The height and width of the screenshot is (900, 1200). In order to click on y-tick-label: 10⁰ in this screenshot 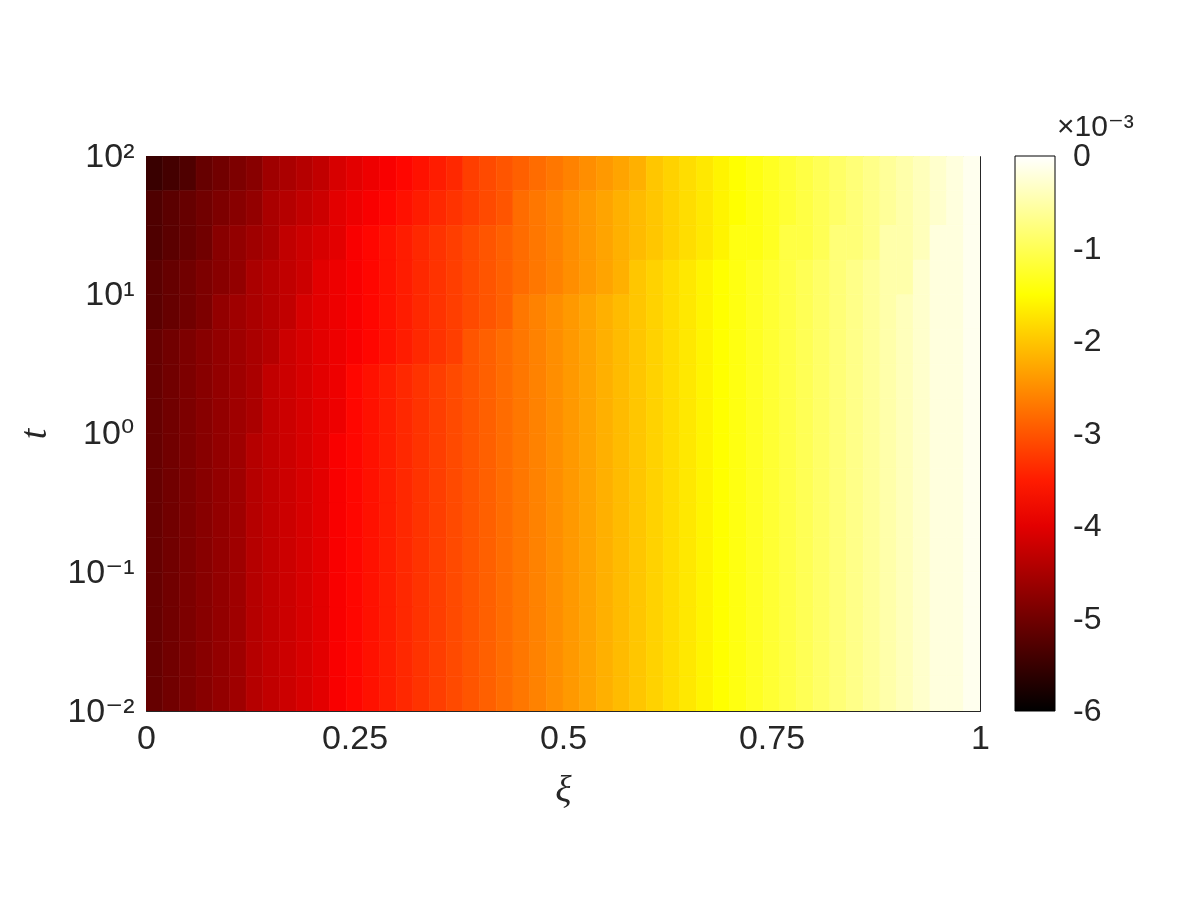, I will do `click(109, 432)`.